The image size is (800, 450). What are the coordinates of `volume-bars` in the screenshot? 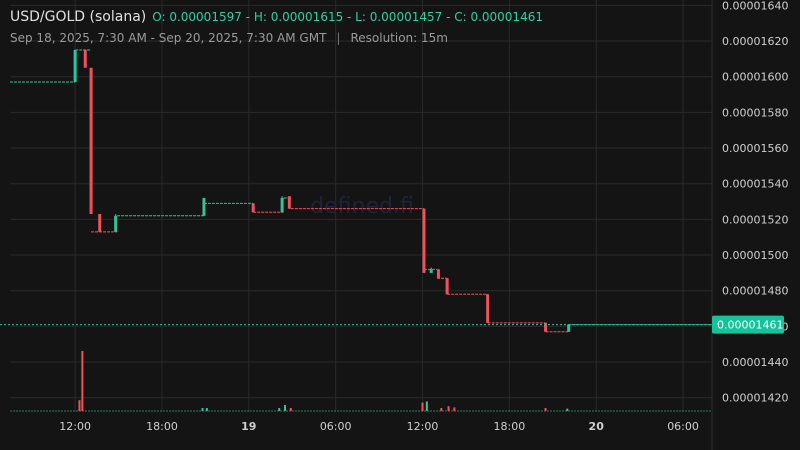 It's located at (361, 381).